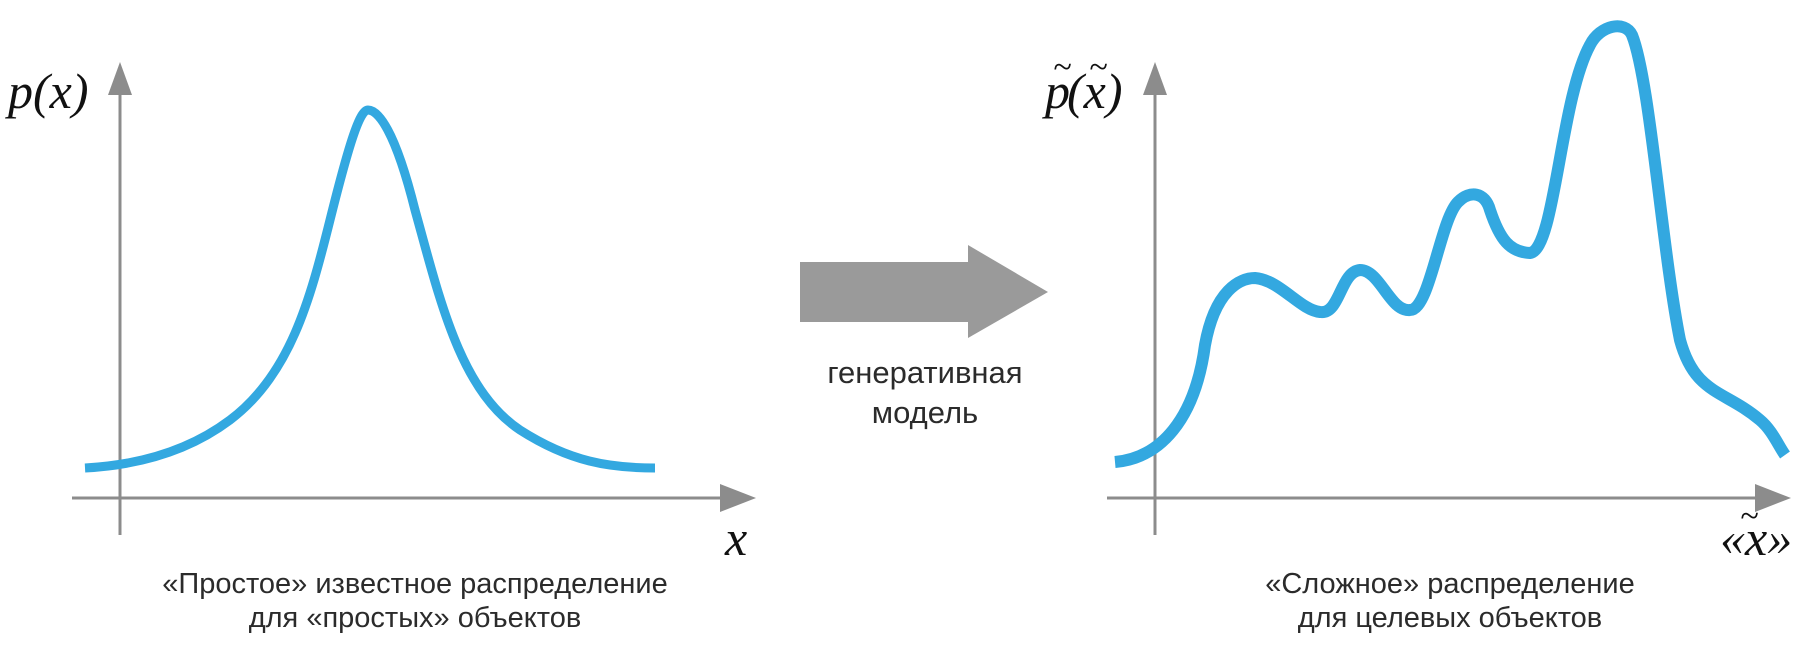 The width and height of the screenshot is (1800, 650). What do you see at coordinates (1756, 538) in the screenshot?
I see `svg-text: «x»` at bounding box center [1756, 538].